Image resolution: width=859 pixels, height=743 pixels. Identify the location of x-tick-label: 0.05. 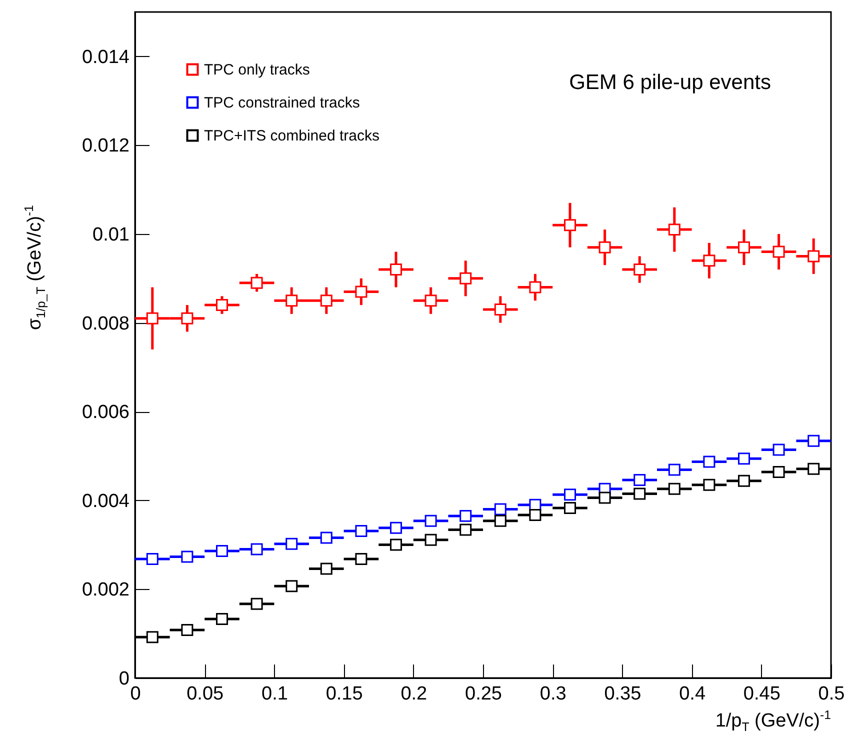
(205, 694).